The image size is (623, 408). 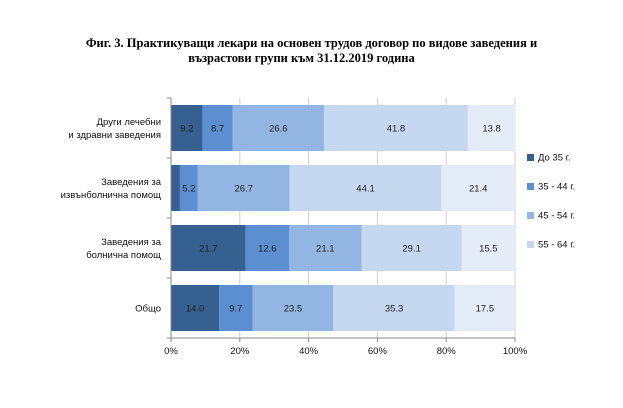 I want to click on x-tick-label: 80%, so click(x=447, y=351).